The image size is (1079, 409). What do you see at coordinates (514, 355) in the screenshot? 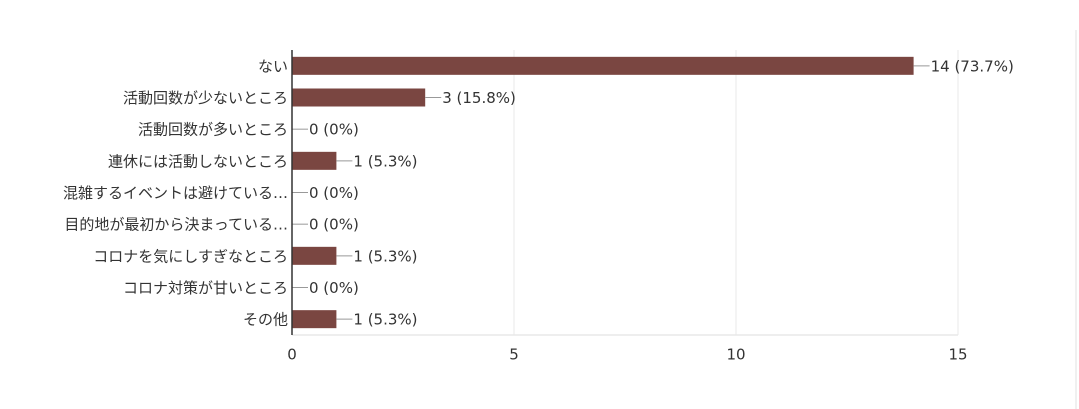
I see `x-tick-label: 5` at bounding box center [514, 355].